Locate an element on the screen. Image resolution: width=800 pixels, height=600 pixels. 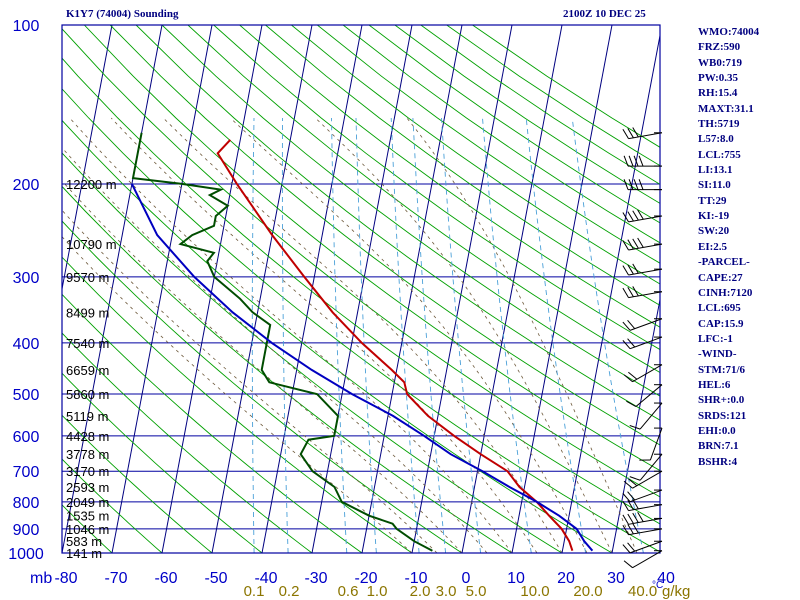
height-label: 141 m is located at coordinates (84, 553).